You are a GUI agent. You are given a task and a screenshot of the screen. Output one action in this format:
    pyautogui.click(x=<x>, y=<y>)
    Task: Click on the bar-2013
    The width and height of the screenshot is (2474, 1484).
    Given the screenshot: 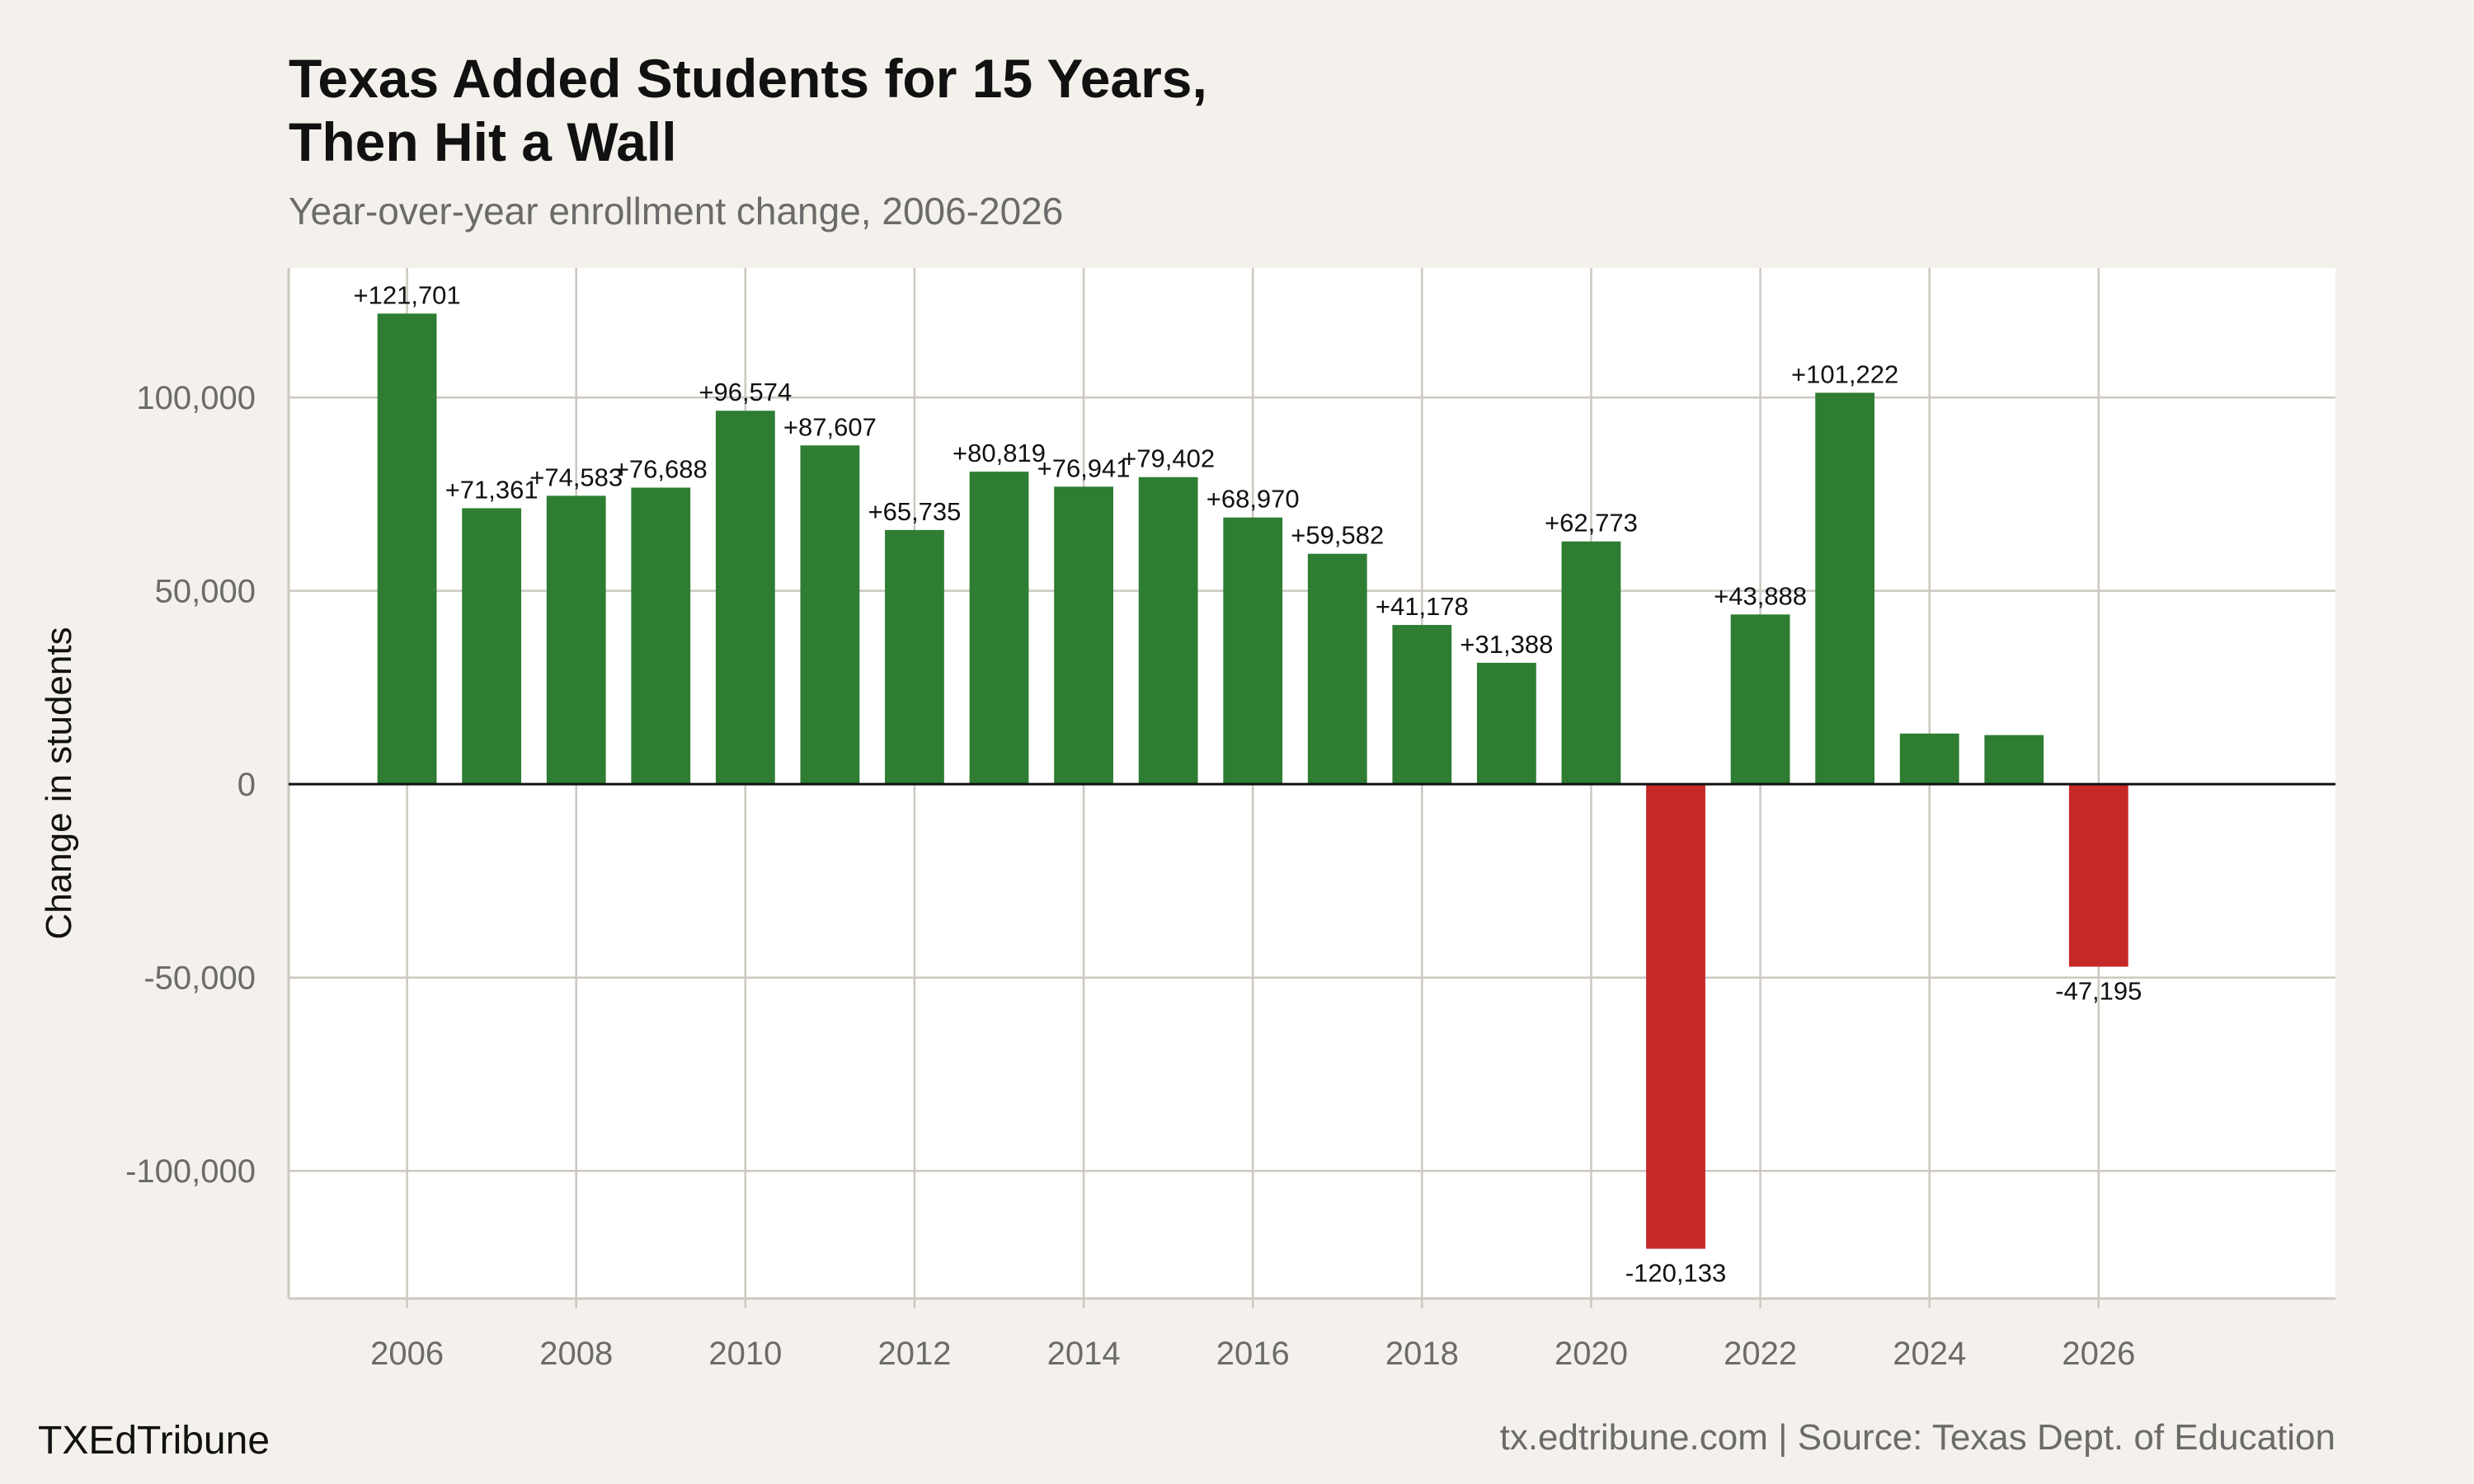 What is the action you would take?
    pyautogui.click(x=999, y=628)
    